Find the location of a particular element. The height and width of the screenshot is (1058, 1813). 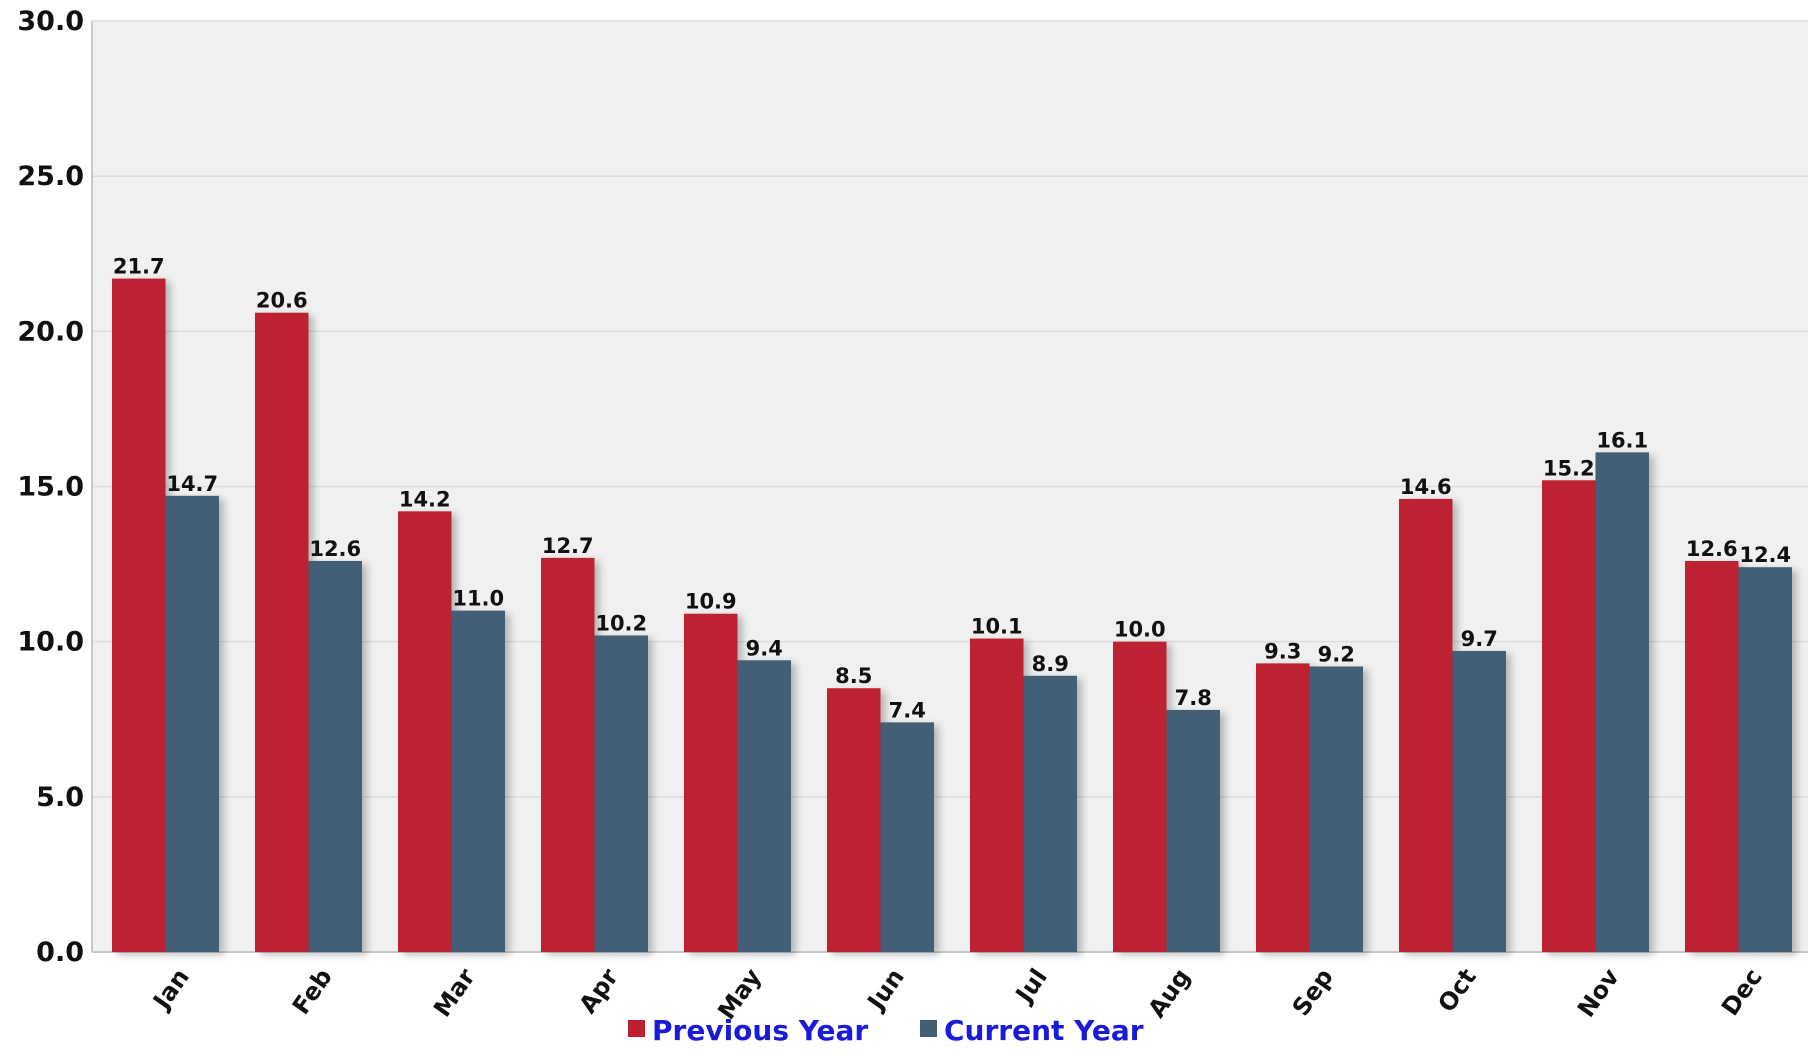

bar-previous-year-jul is located at coordinates (997, 795).